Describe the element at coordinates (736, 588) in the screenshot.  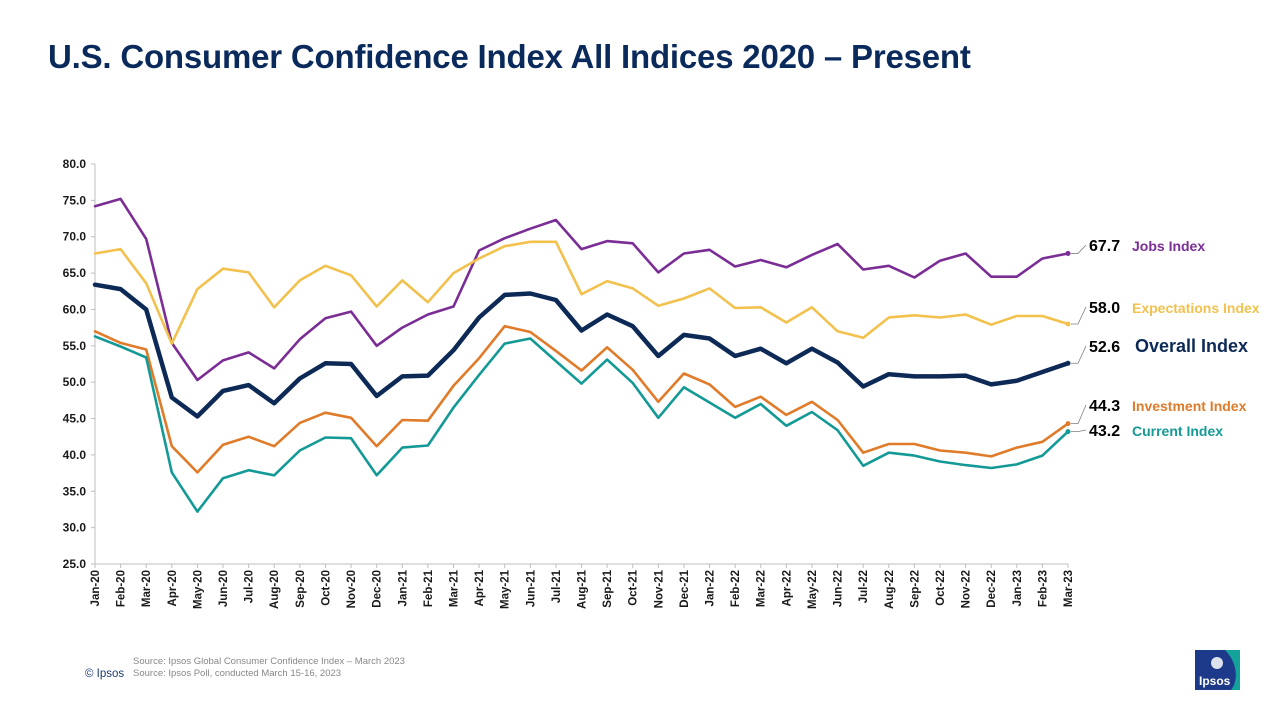
I see `x-tick-label: Feb-22` at that location.